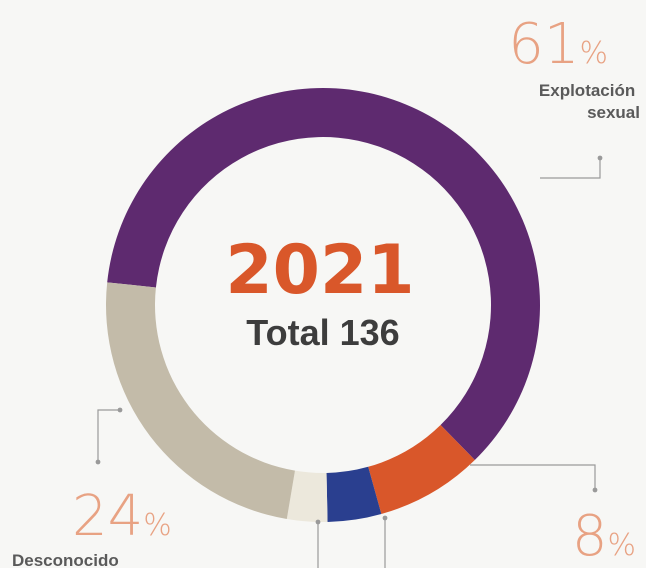  Describe the element at coordinates (107, 516) in the screenshot. I see `percent-value: 24` at that location.